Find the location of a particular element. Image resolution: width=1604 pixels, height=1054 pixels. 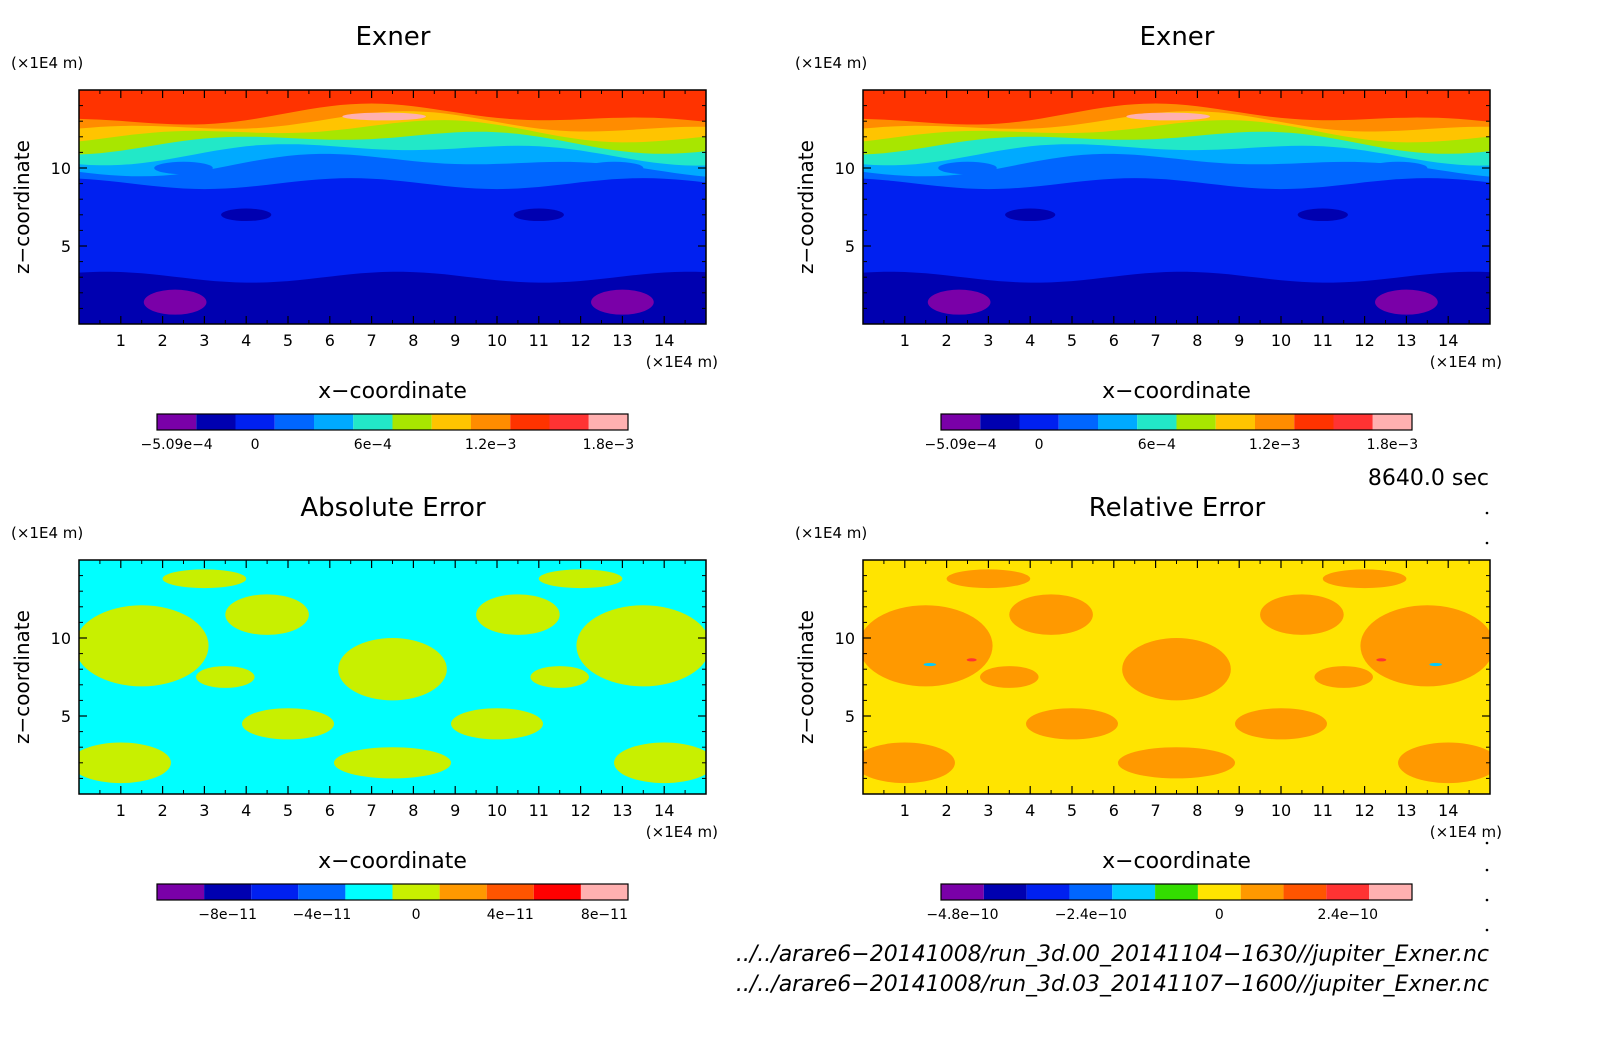

colorbar-label: −2.4e−10 is located at coordinates (1091, 915).